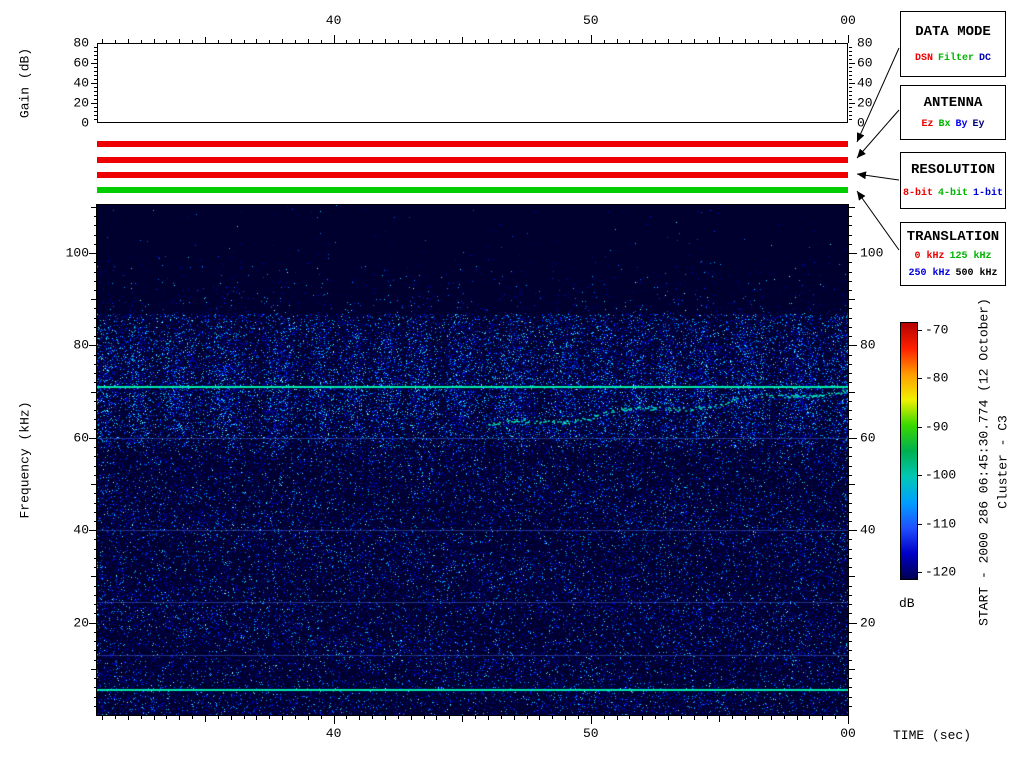  I want to click on colorbar-tick-label: -90, so click(937, 427).